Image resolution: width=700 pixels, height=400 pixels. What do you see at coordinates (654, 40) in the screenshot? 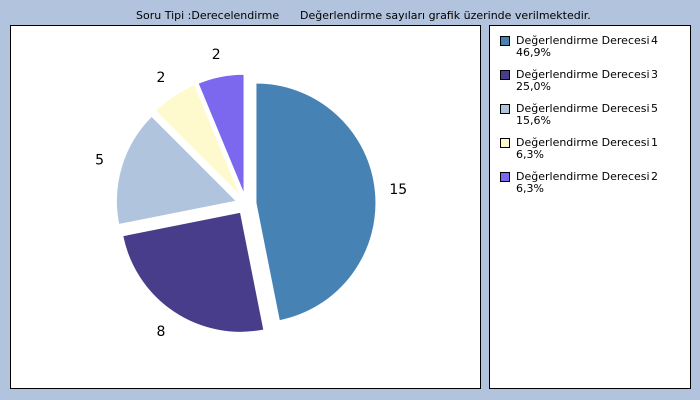
I see `legend-level: 4` at bounding box center [654, 40].